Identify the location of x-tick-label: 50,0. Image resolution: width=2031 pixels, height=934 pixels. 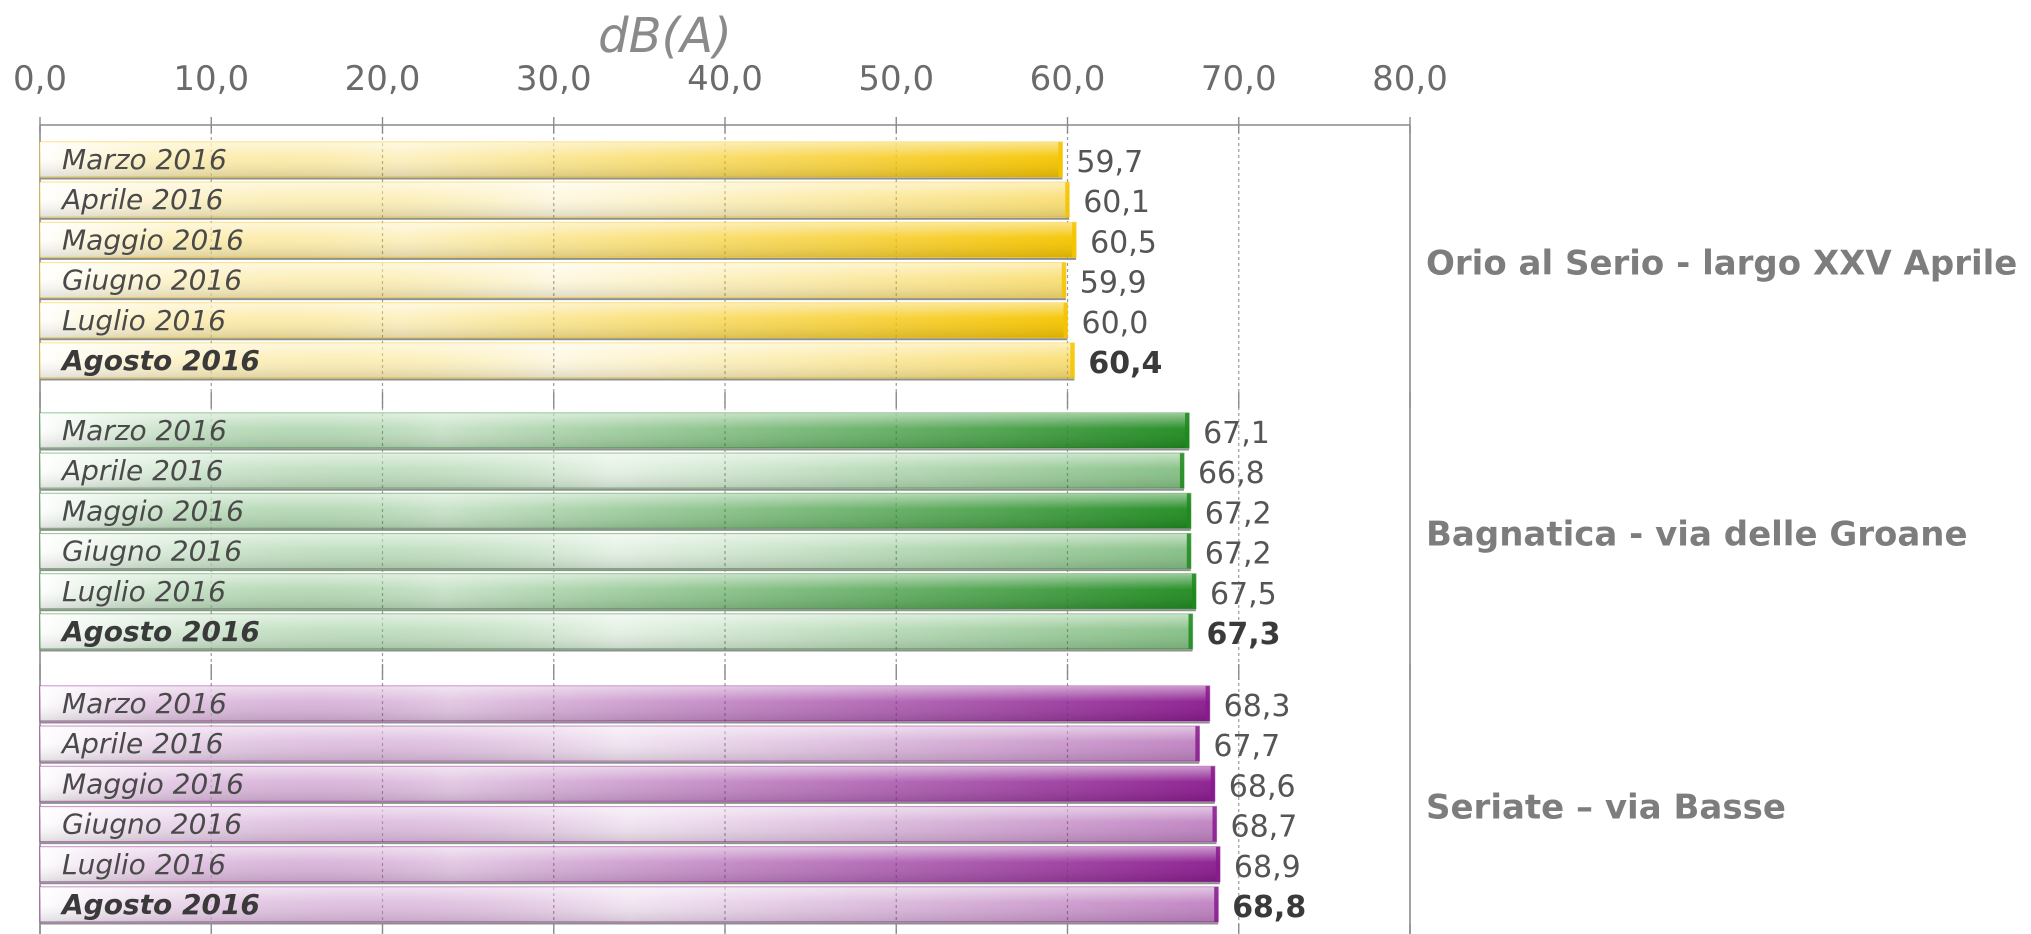
(896, 79).